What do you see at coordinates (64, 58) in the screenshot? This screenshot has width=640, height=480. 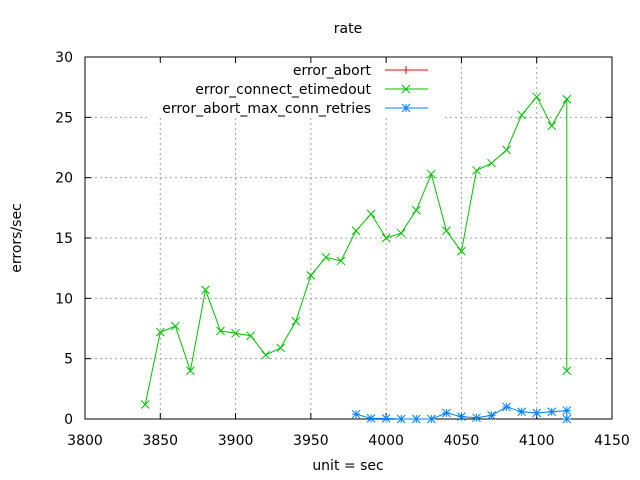 I see `y-tick-label: 30` at bounding box center [64, 58].